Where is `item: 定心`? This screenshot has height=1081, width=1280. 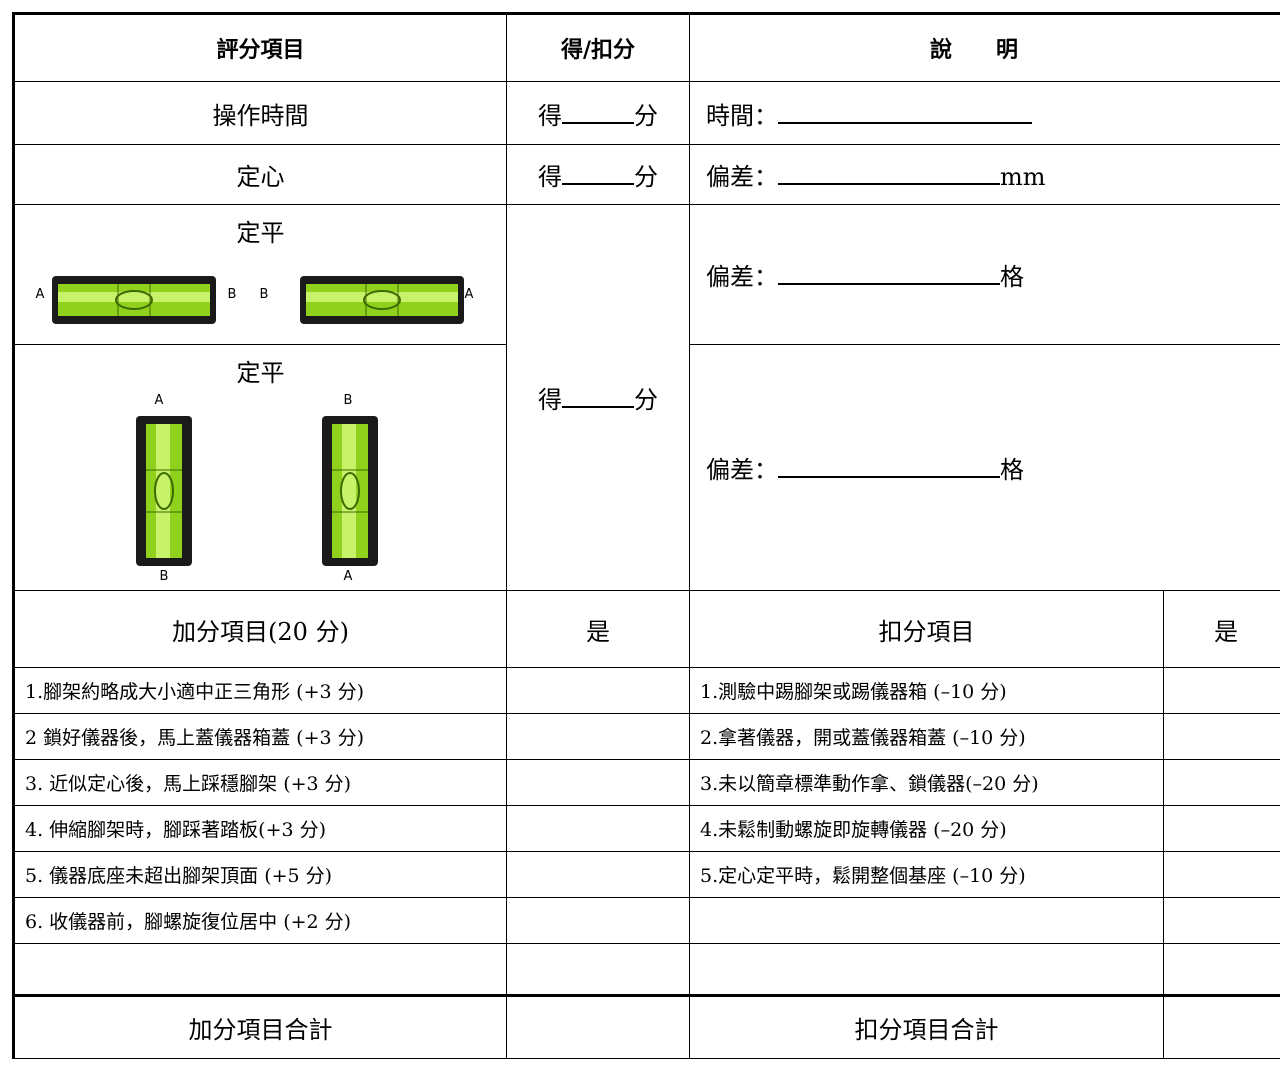 item: 定心 is located at coordinates (259, 174).